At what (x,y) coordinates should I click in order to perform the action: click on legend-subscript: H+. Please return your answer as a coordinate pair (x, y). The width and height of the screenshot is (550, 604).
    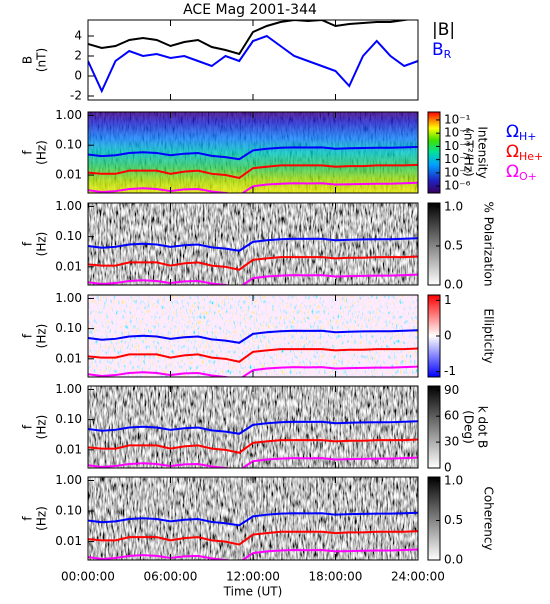
    Looking at the image, I should click on (528, 136).